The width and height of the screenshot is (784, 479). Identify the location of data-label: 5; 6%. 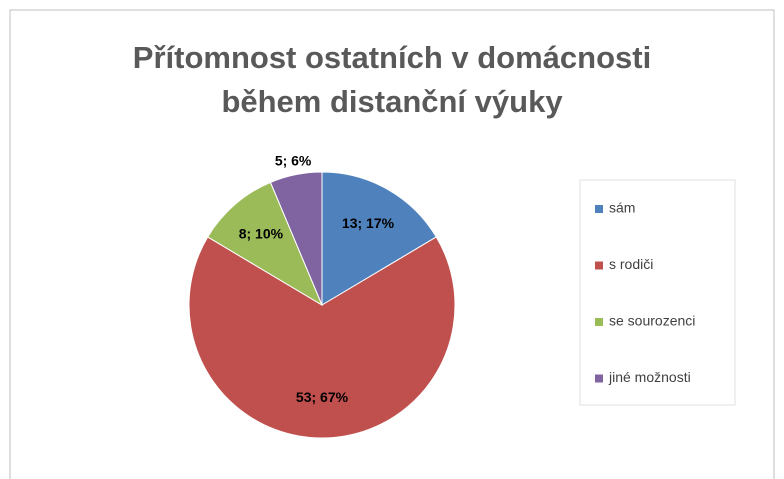
(293, 160).